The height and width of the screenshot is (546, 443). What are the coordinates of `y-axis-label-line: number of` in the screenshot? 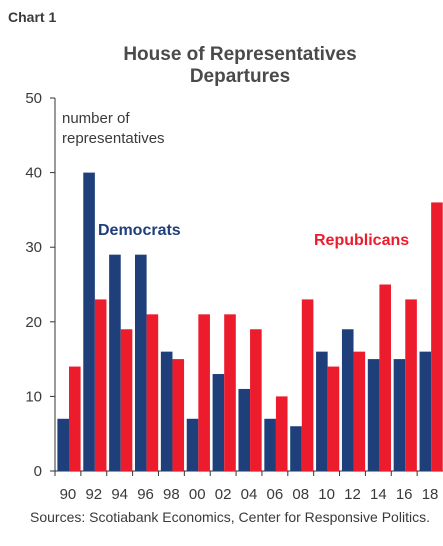 It's located at (96, 118).